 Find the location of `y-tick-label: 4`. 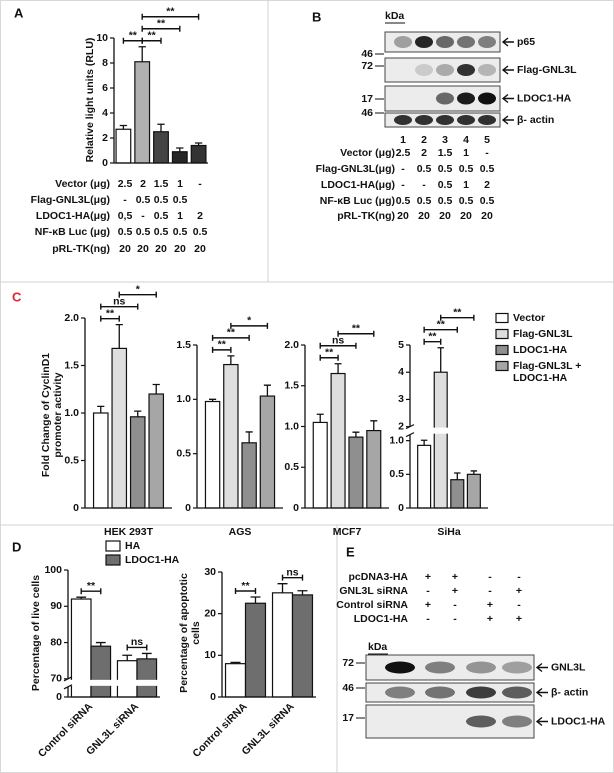

y-tick-label: 4 is located at coordinates (401, 372).